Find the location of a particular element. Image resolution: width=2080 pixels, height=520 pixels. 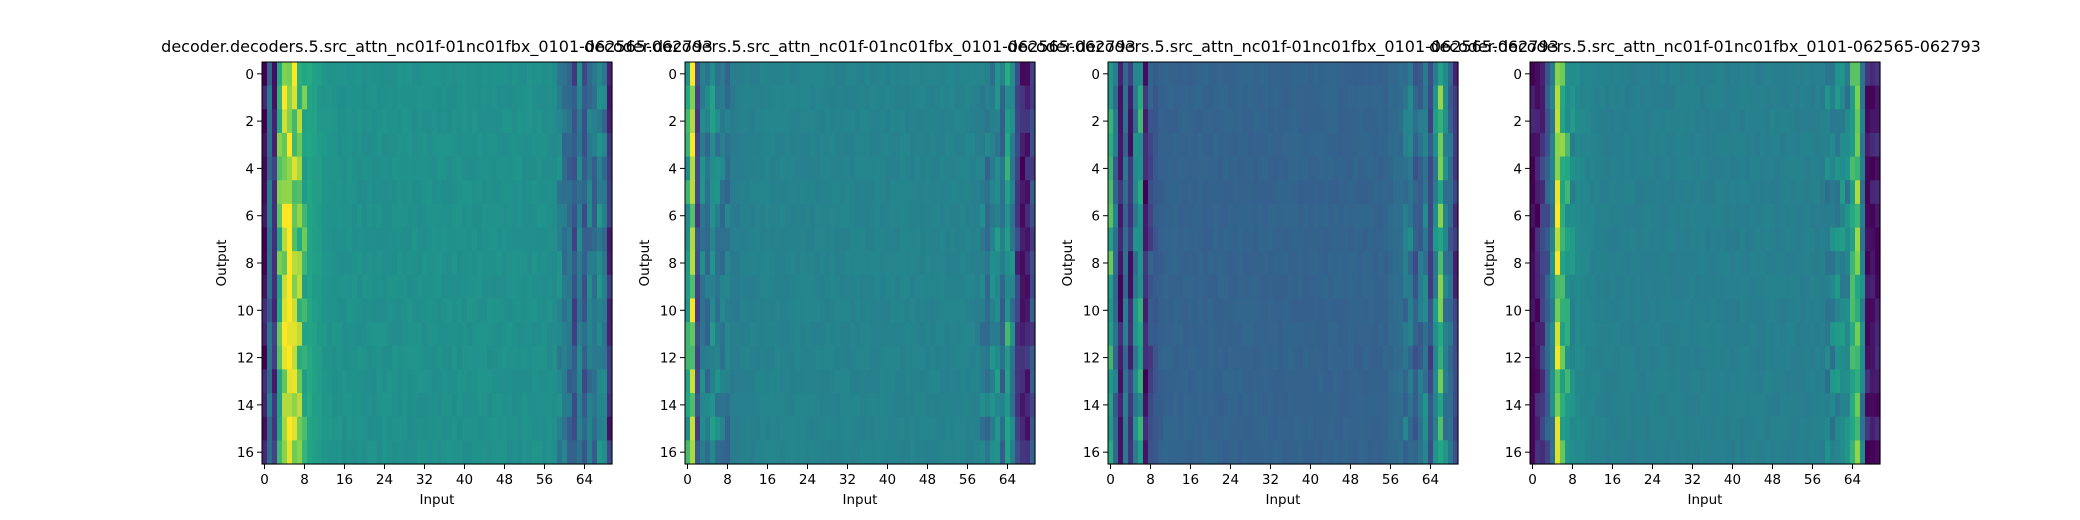

x-tick-label: 16 is located at coordinates (1612, 480).